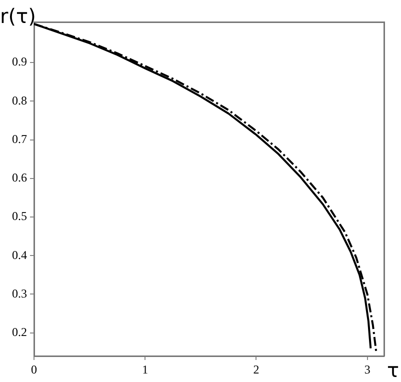 This screenshot has height=382, width=401. Describe the element at coordinates (145, 369) in the screenshot. I see `x-tick-label: 1` at that location.